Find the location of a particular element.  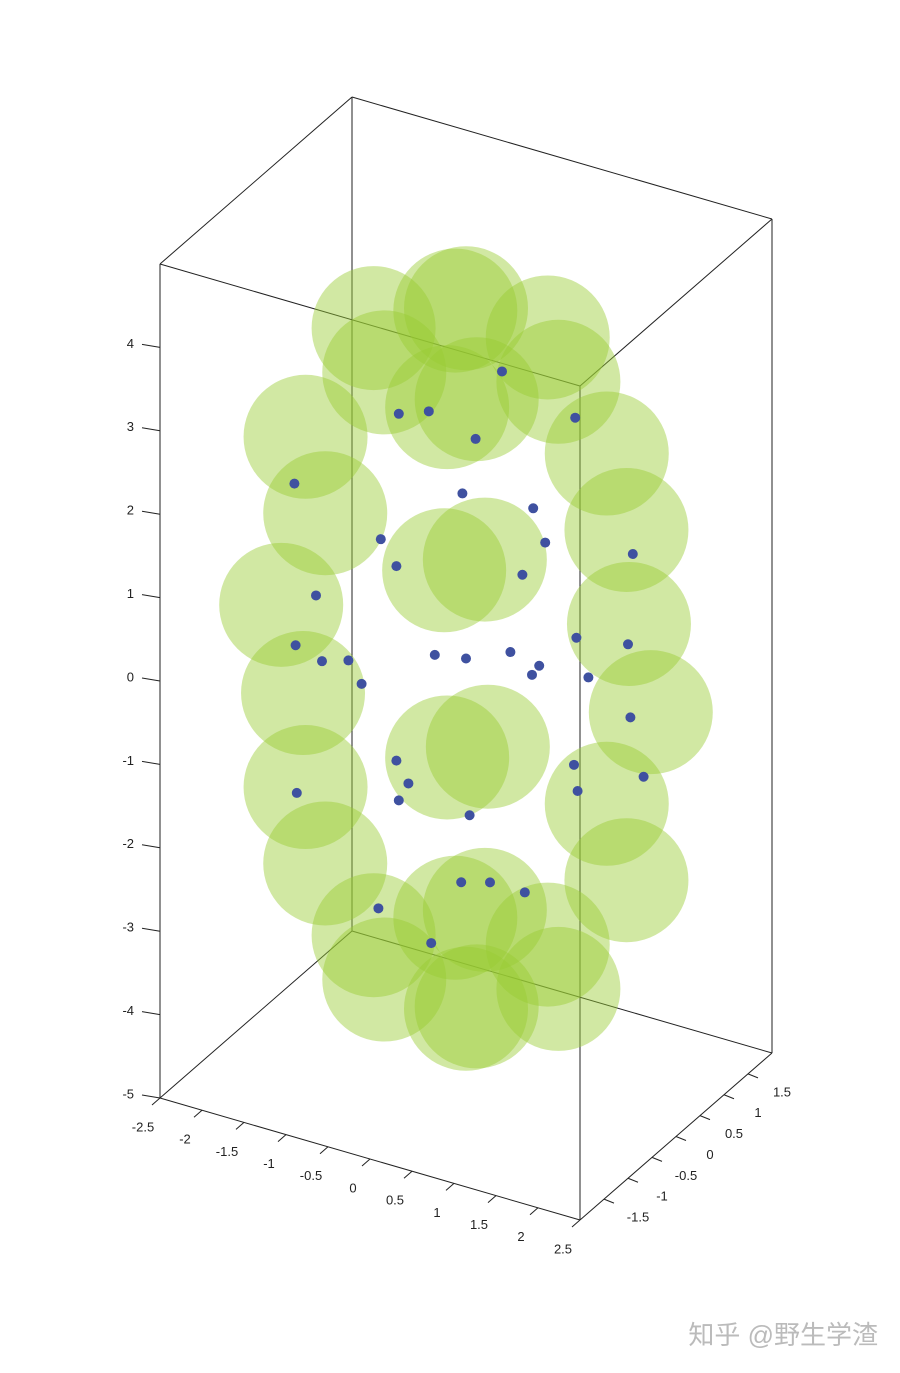

x-tick-label: 1.5 is located at coordinates (479, 1224).